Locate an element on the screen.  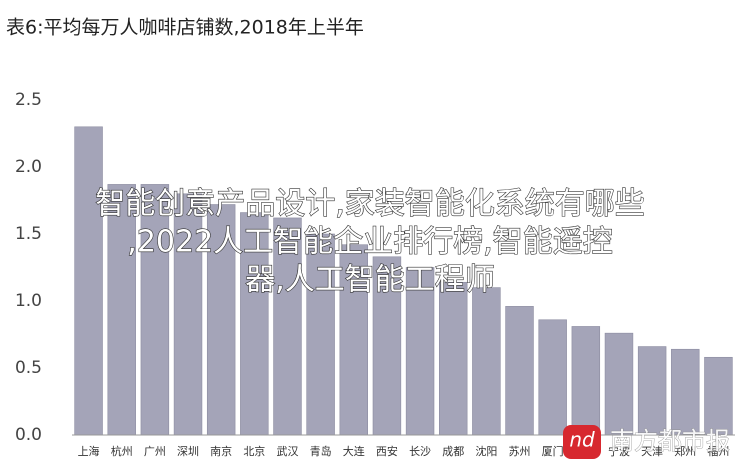
x-tick-label: 郑州 is located at coordinates (685, 451).